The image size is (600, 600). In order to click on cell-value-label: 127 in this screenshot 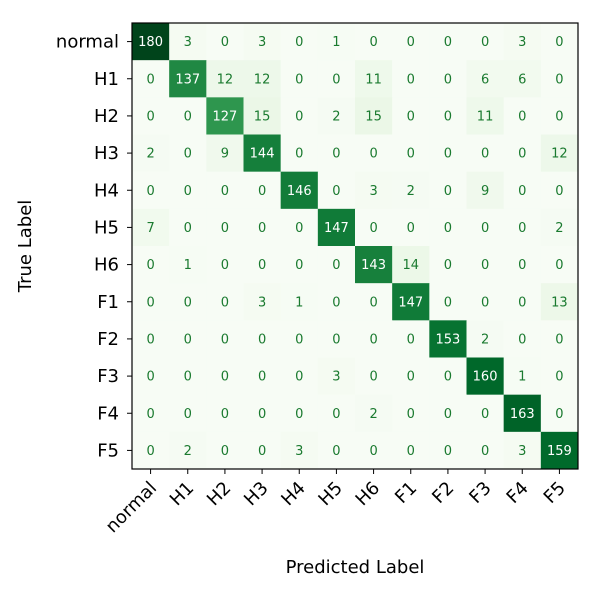, I will do `click(225, 116)`.